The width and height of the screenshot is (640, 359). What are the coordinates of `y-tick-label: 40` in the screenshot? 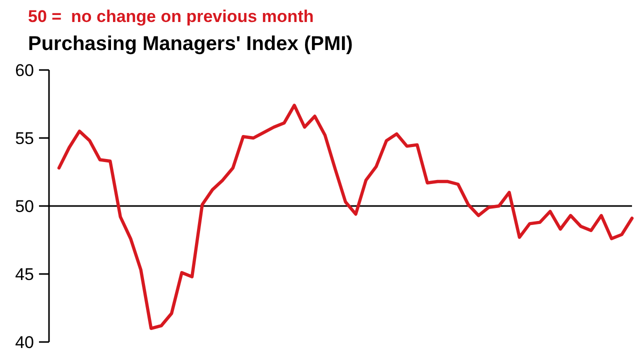 It's located at (24, 342).